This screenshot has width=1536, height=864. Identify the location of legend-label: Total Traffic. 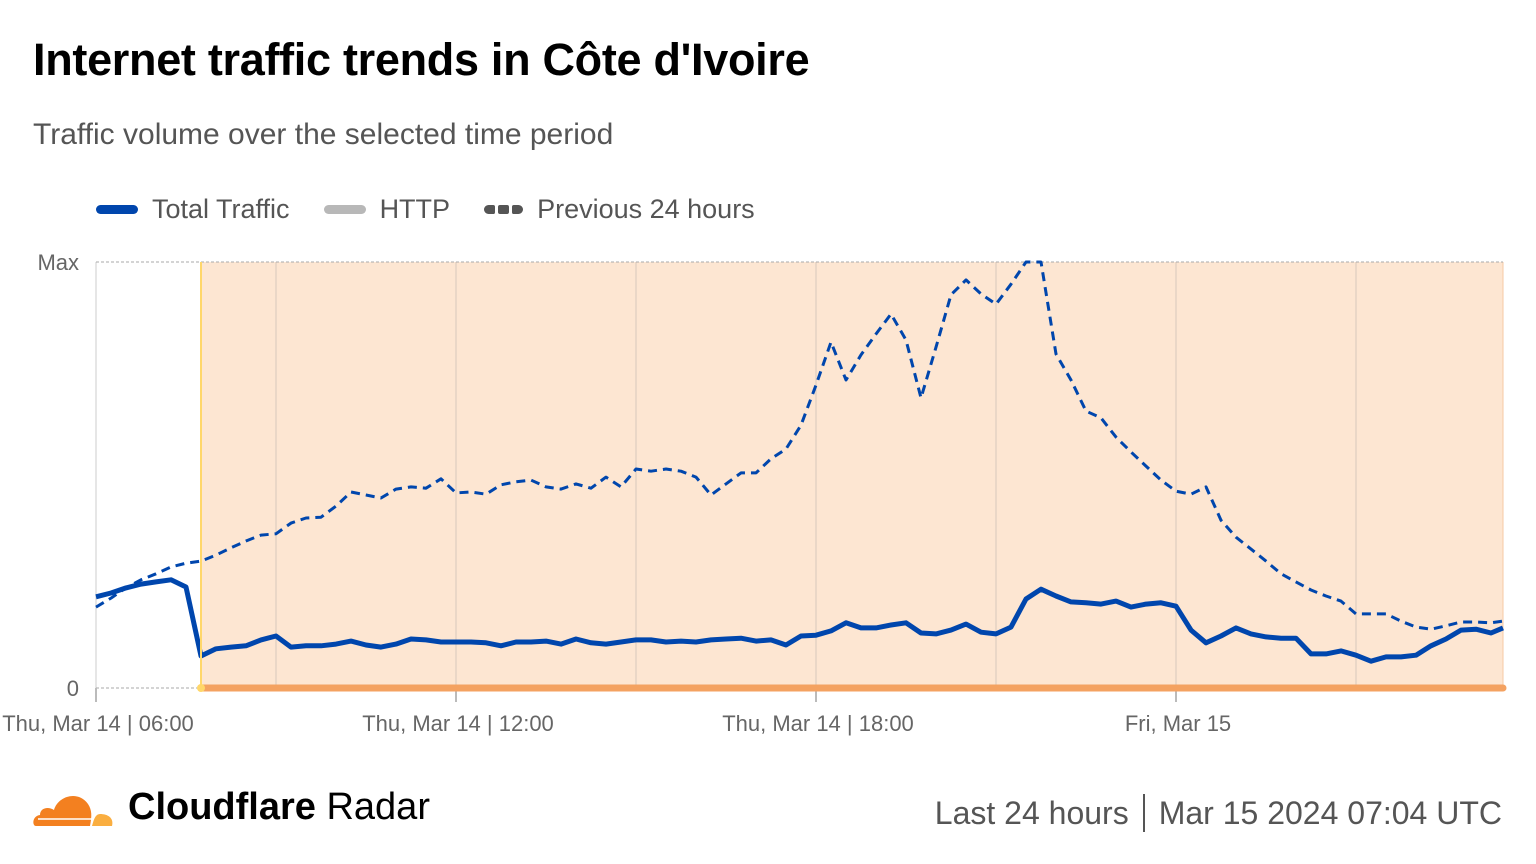
(221, 209).